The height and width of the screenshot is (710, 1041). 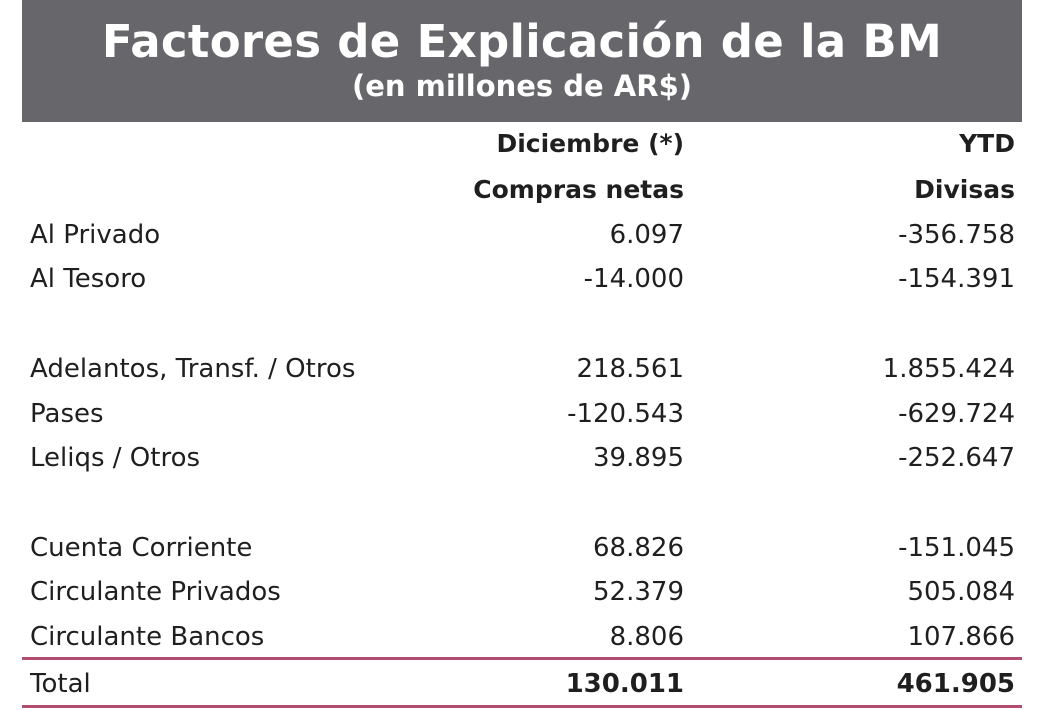 What do you see at coordinates (520, 684) in the screenshot?
I see `total-row: Total 130.011 461.905` at bounding box center [520, 684].